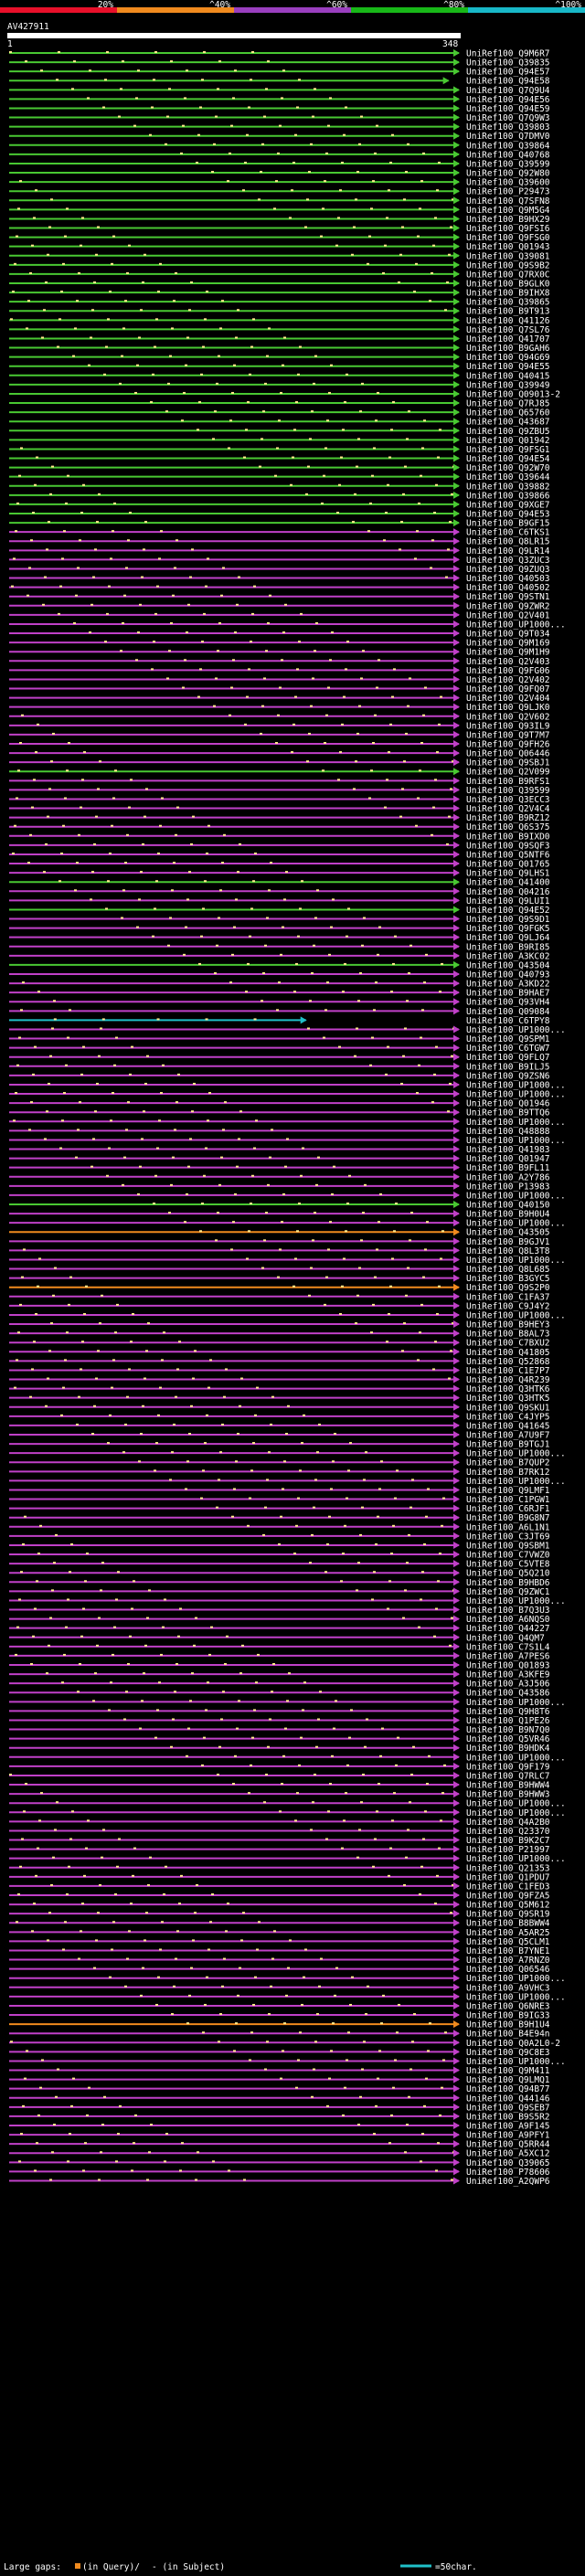 The width and height of the screenshot is (585, 2576). What do you see at coordinates (508, 1270) in the screenshot?
I see `hit-label: UniRef100_Q8L685` at bounding box center [508, 1270].